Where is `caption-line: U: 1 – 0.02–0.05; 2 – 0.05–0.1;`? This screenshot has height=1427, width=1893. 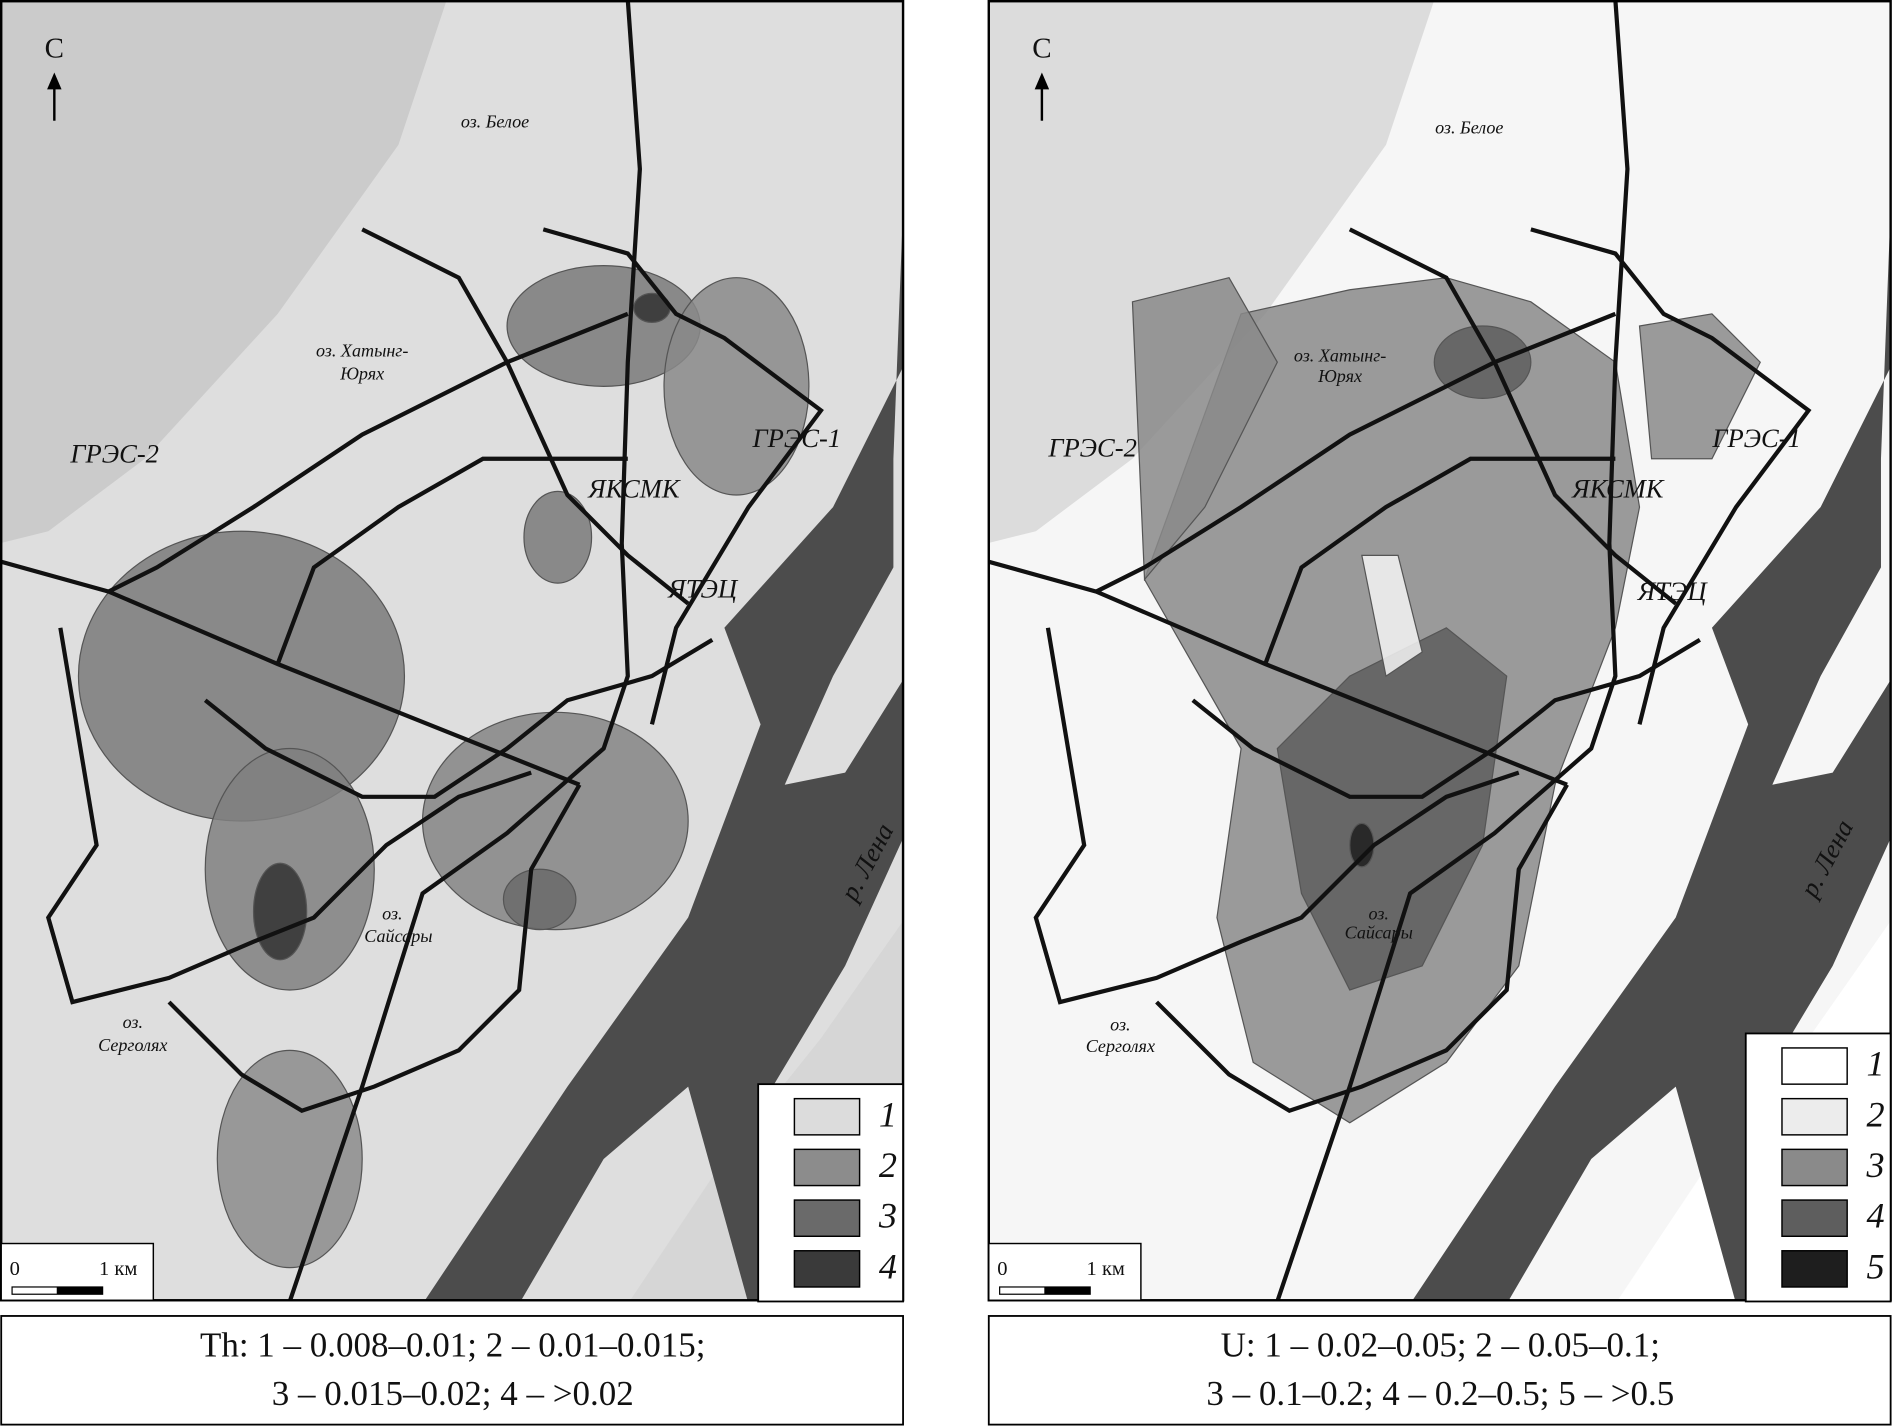 caption-line: U: 1 – 0.02–0.05; 2 – 0.05–0.1; is located at coordinates (1440, 1345).